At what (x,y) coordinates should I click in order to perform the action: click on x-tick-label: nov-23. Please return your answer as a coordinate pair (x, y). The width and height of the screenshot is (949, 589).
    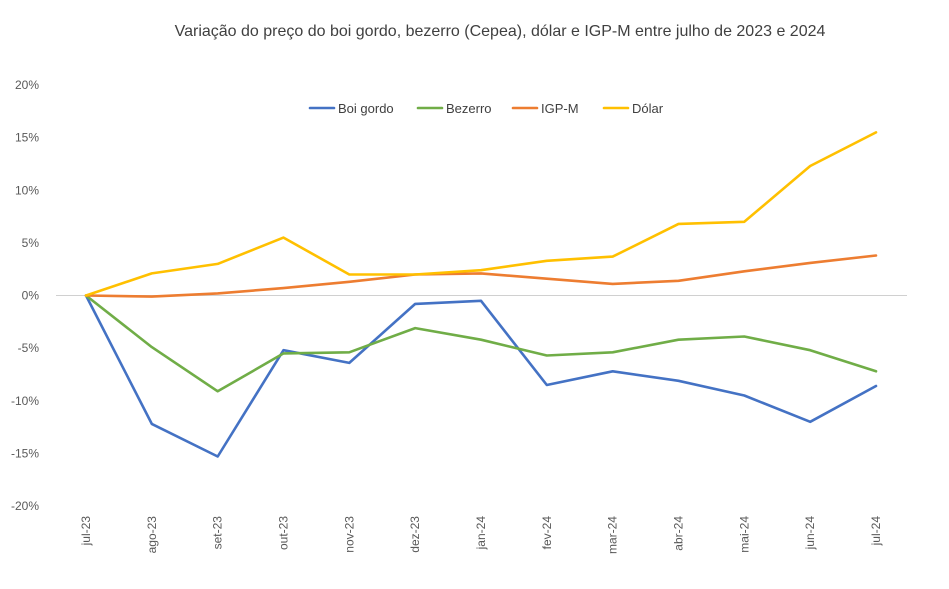
    Looking at the image, I should click on (349, 534).